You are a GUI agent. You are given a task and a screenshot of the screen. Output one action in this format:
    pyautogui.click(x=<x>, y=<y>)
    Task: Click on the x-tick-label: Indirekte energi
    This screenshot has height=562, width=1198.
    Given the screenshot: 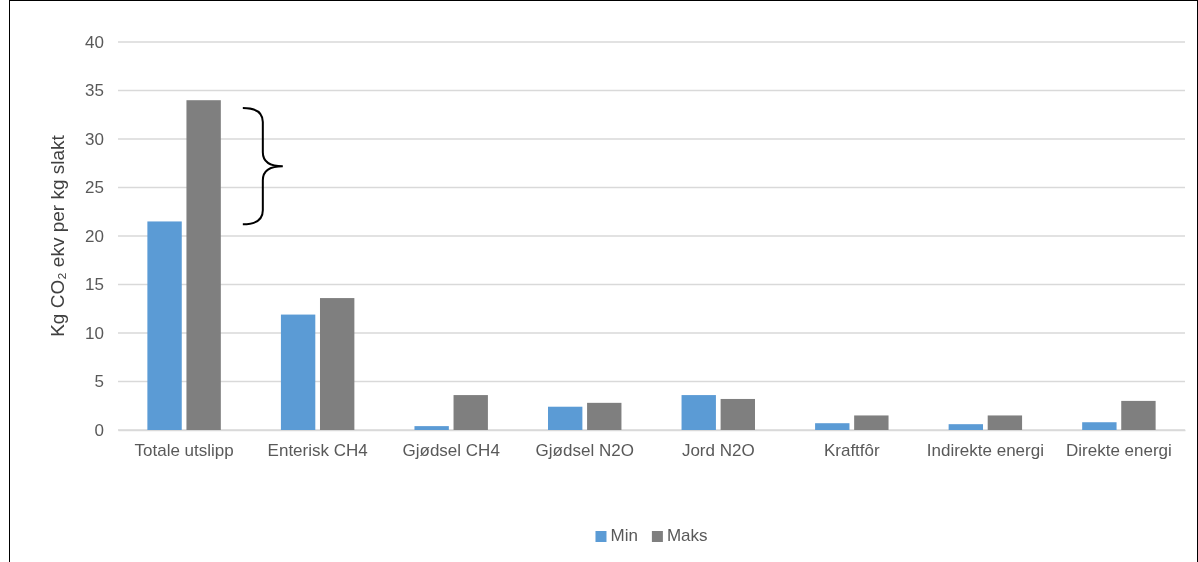 What is the action you would take?
    pyautogui.click(x=985, y=451)
    